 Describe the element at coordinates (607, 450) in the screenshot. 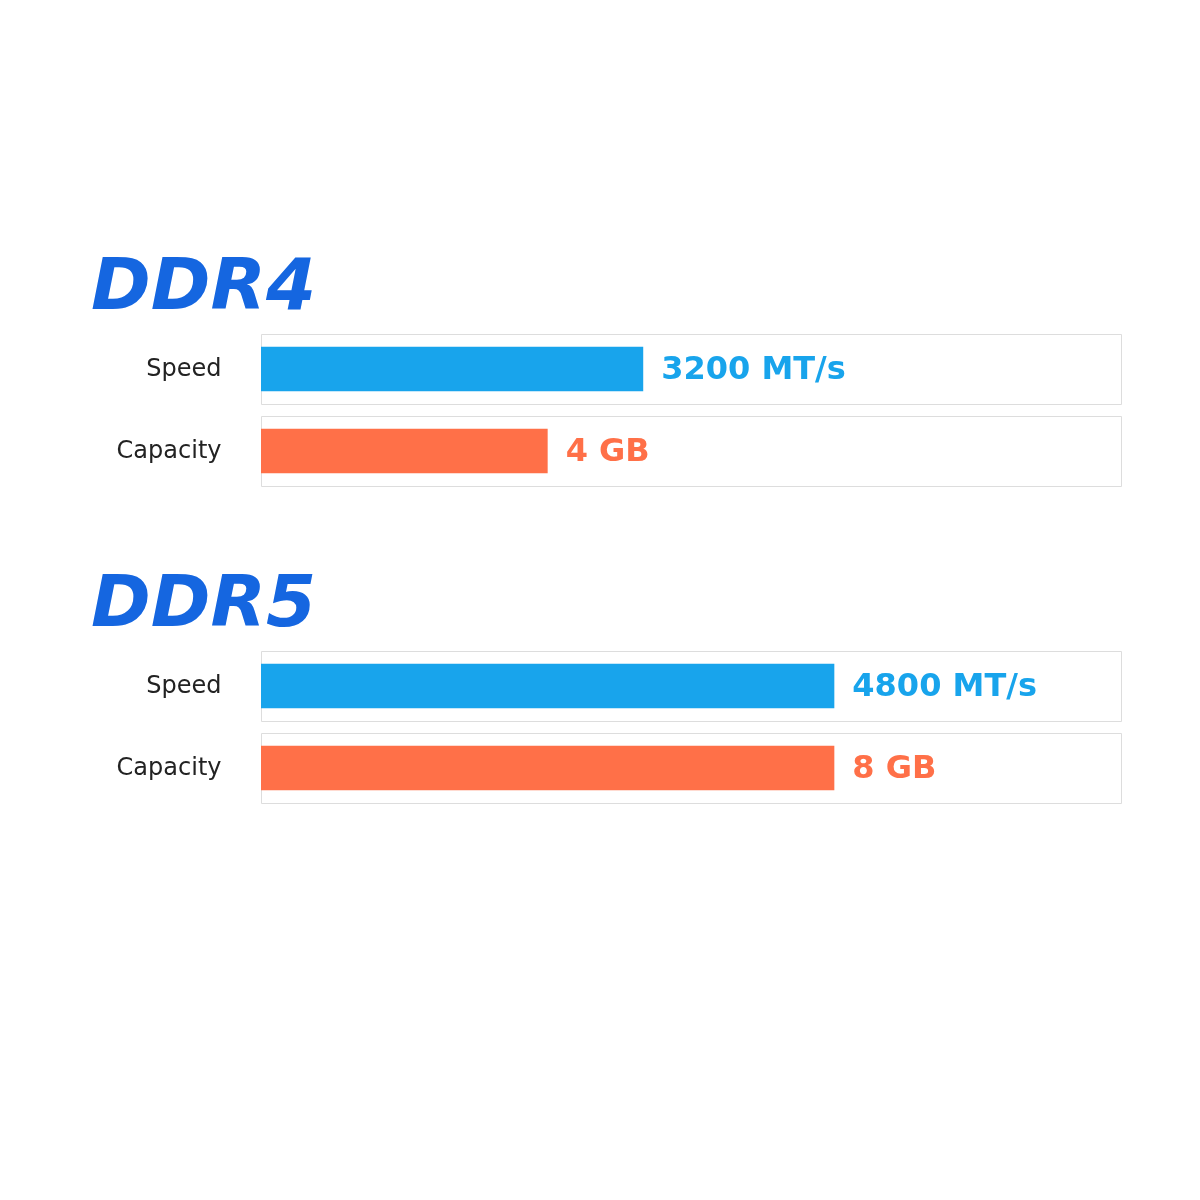

I see `data-label: 4 GB` at that location.